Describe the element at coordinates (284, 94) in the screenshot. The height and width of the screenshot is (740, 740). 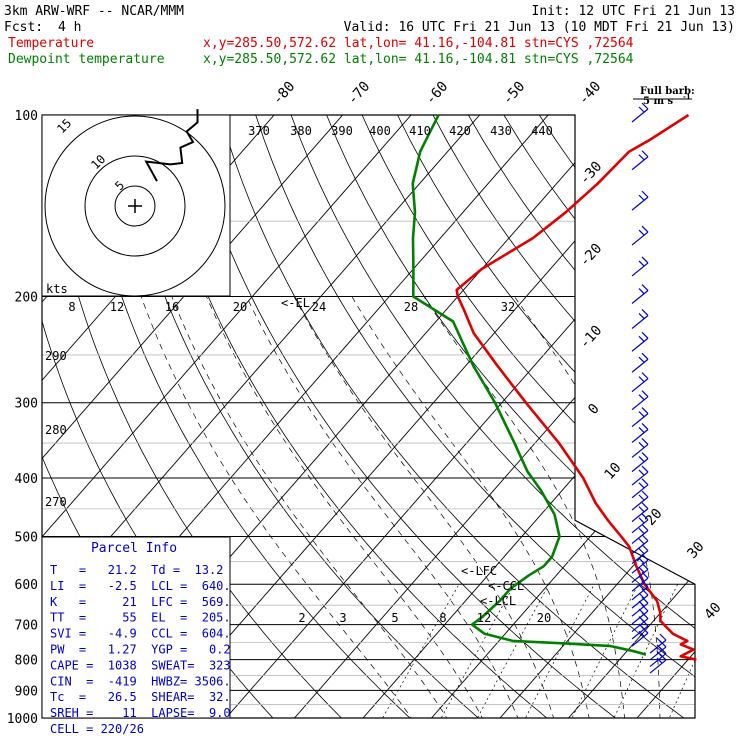
I see `isotherm-label: -80` at that location.